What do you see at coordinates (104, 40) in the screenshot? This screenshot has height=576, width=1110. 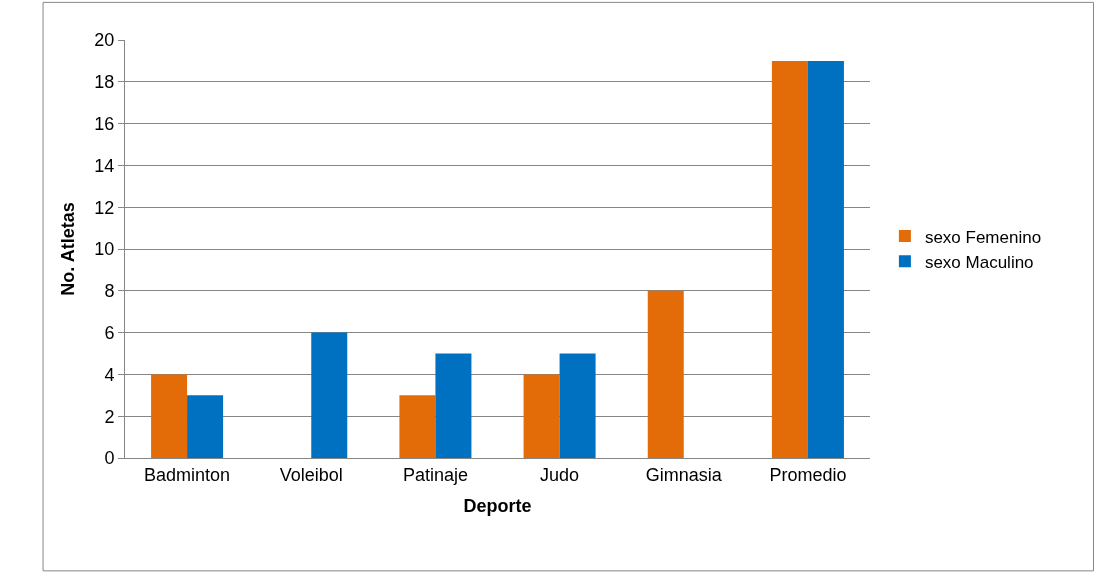 I see `y-tick-label: 20` at bounding box center [104, 40].